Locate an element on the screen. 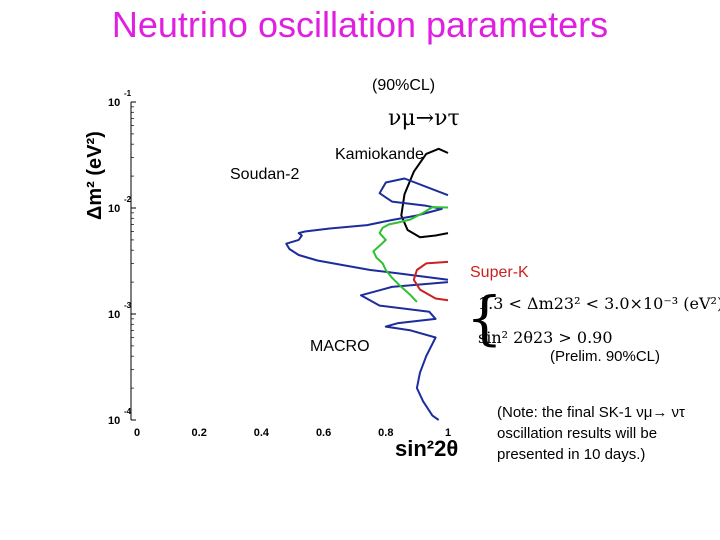  reaction-label: νμ→ντ is located at coordinates (424, 118).